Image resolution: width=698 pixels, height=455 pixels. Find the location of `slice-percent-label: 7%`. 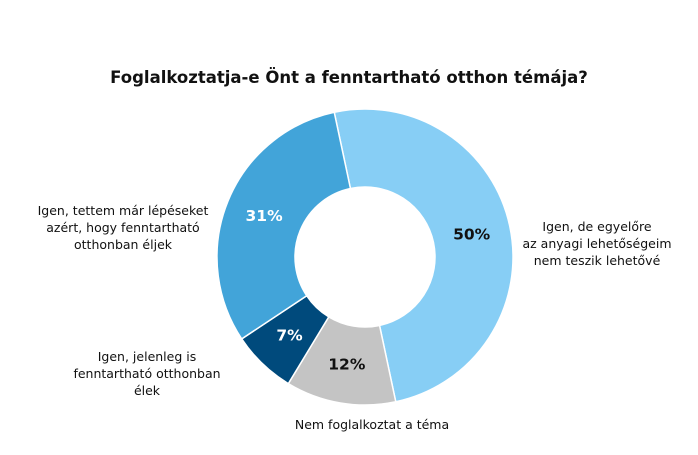

slice-percent-label: 7% is located at coordinates (289, 336).